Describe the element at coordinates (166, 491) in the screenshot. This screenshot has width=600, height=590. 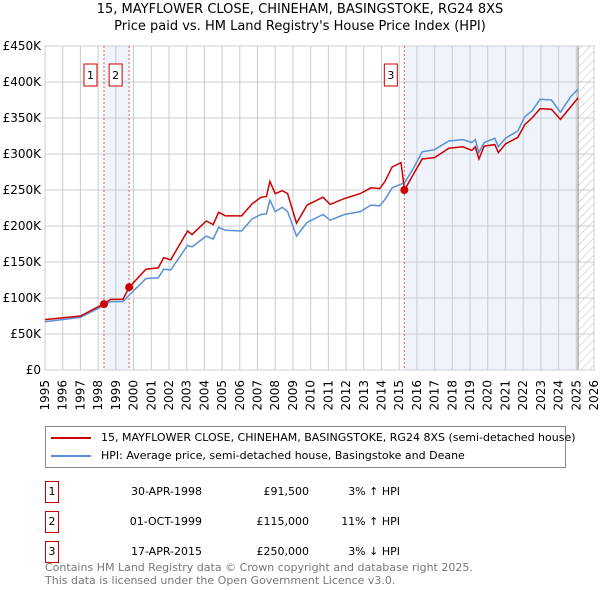
I see `transaction-date: 30-APR-1998` at that location.